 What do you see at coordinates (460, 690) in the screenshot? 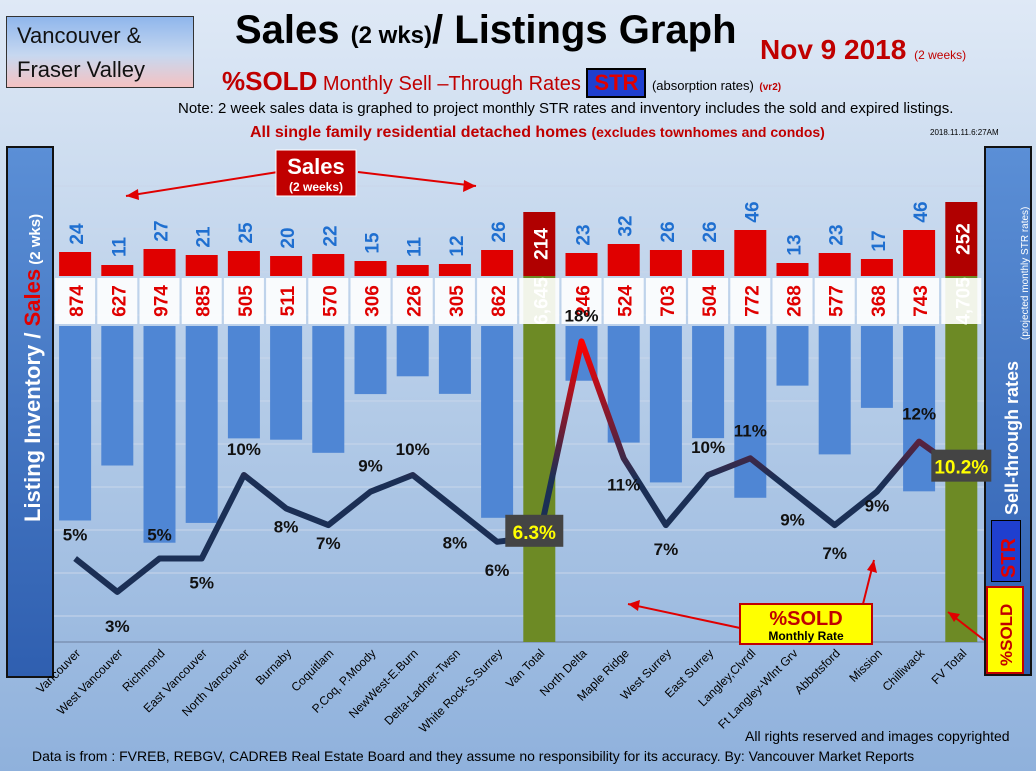
I see `category-label: White Rock-S.Surrey` at bounding box center [460, 690].